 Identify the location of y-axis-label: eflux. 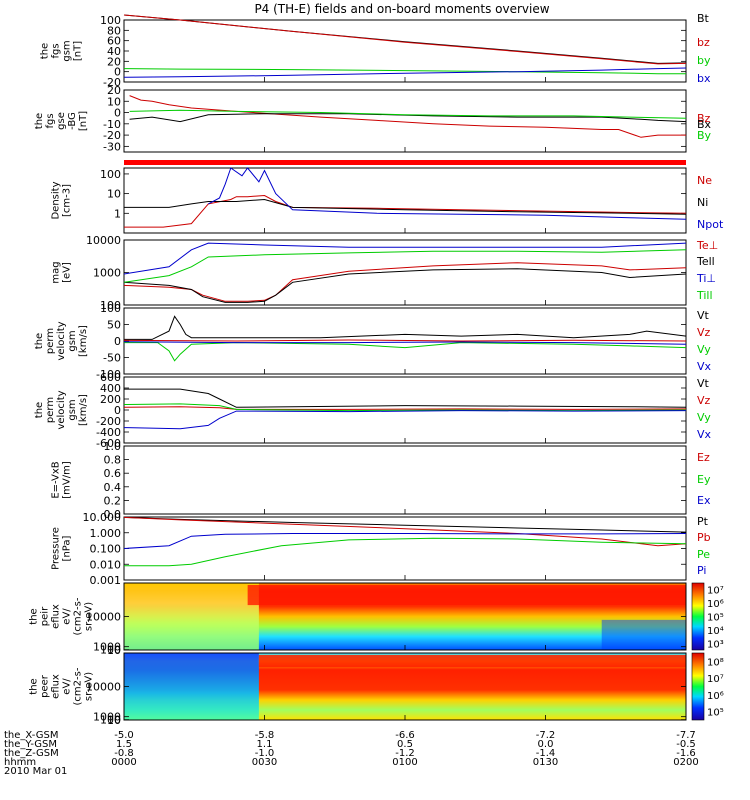
(56, 616).